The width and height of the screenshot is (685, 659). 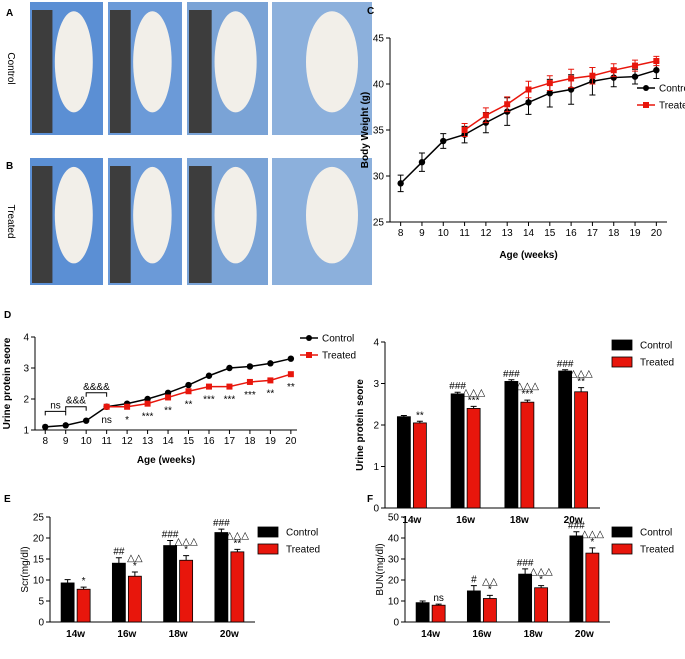 I want to click on panel-letter: B, so click(x=9, y=166).